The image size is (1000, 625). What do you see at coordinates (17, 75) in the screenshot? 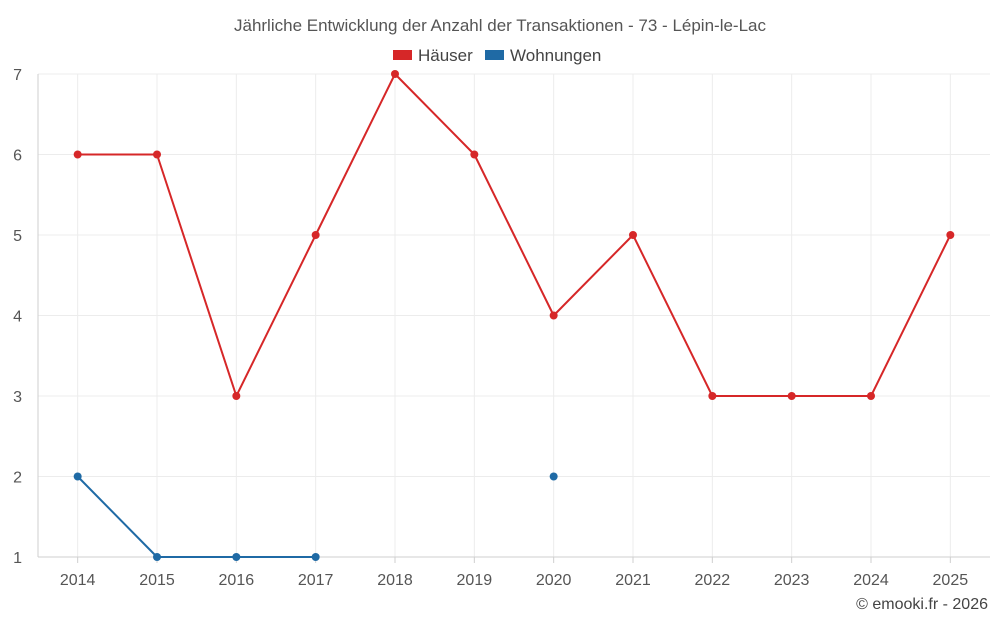
I see `y-tick-label-7: 7` at bounding box center [17, 75].